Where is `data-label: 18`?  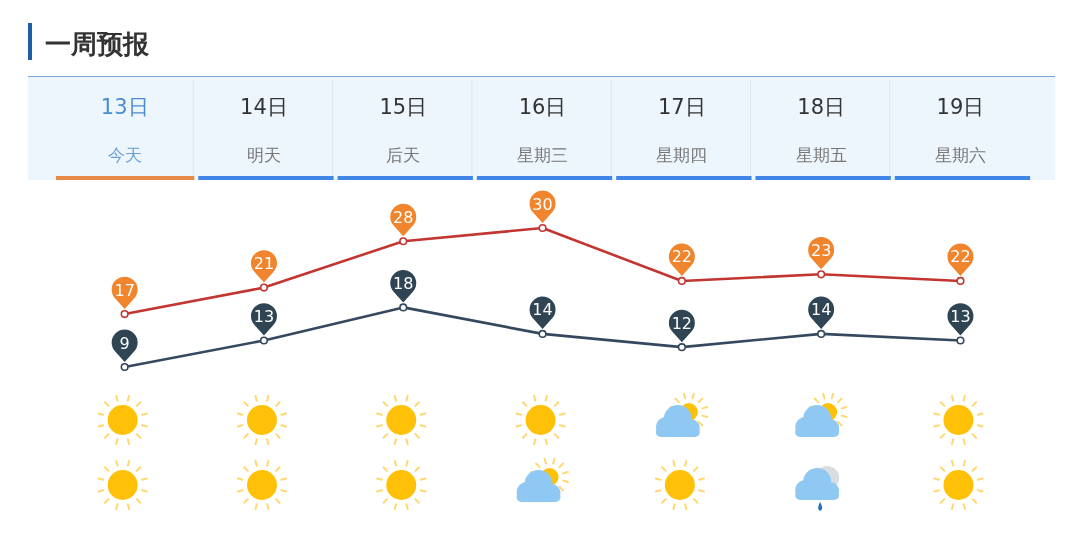
data-label: 18 is located at coordinates (403, 283).